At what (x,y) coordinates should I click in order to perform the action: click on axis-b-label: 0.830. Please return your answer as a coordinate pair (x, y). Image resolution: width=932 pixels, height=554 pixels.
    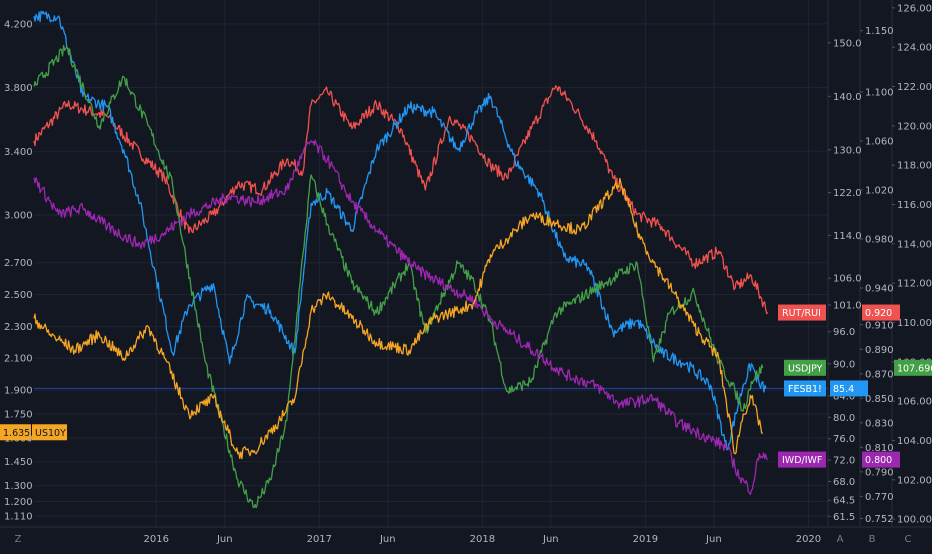
    Looking at the image, I should click on (879, 423).